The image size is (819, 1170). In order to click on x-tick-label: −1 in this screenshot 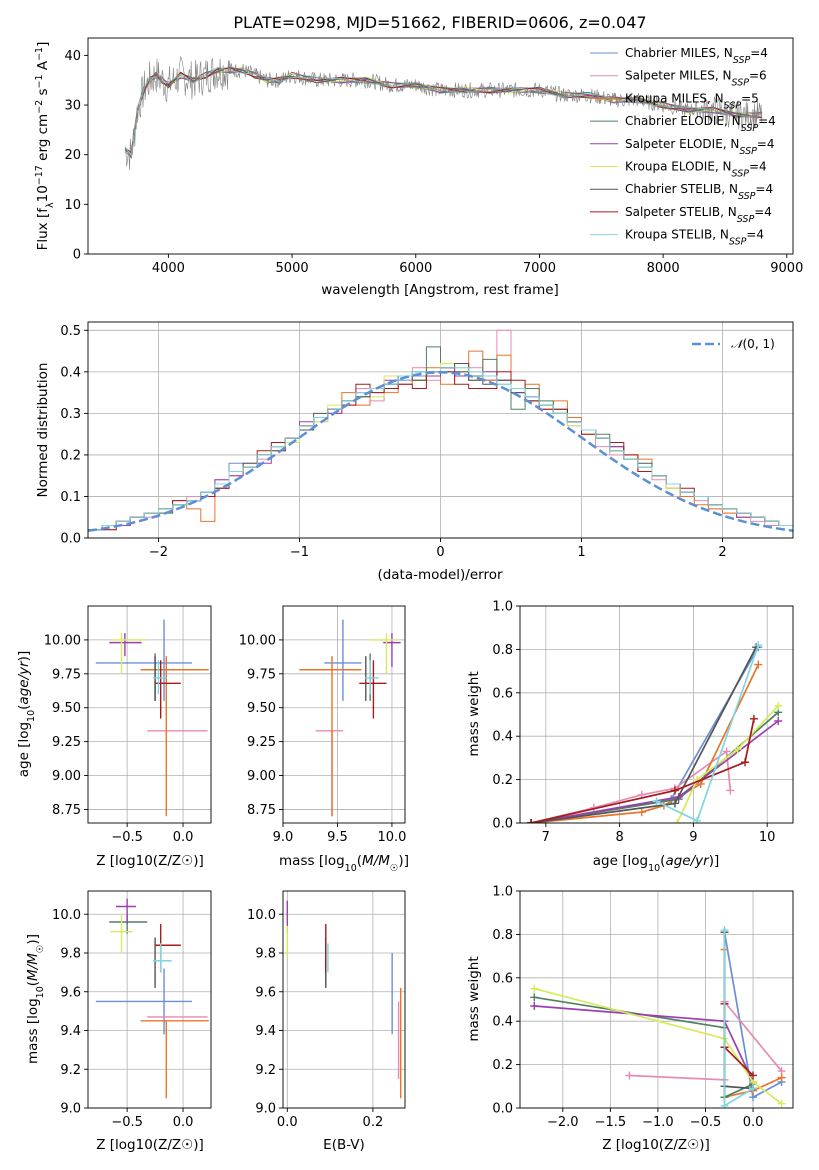, I will do `click(299, 552)`.